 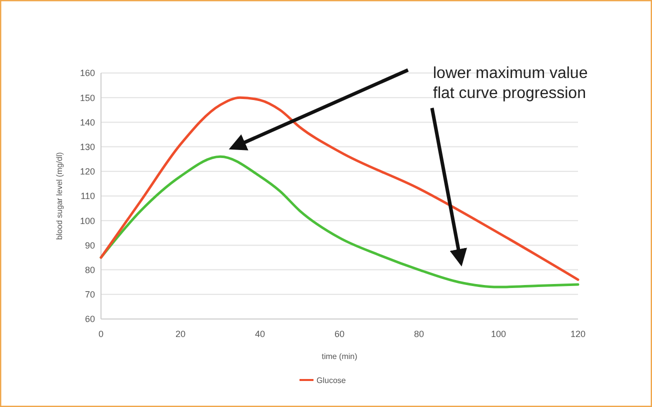 What do you see at coordinates (87, 147) in the screenshot?
I see `y-tick-label: 130` at bounding box center [87, 147].